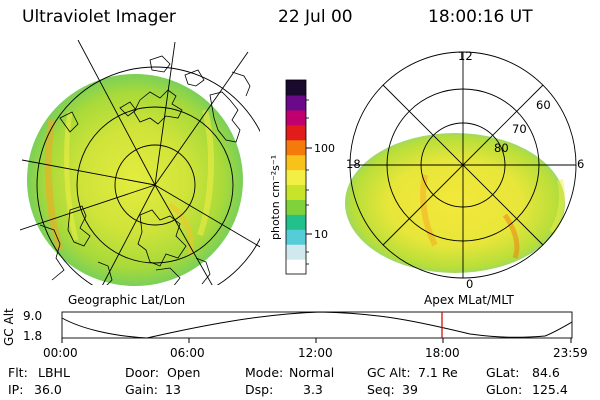 This screenshot has height=400, width=600. Describe the element at coordinates (465, 56) in the screenshot. I see `mlt-label-12: 12` at that location.